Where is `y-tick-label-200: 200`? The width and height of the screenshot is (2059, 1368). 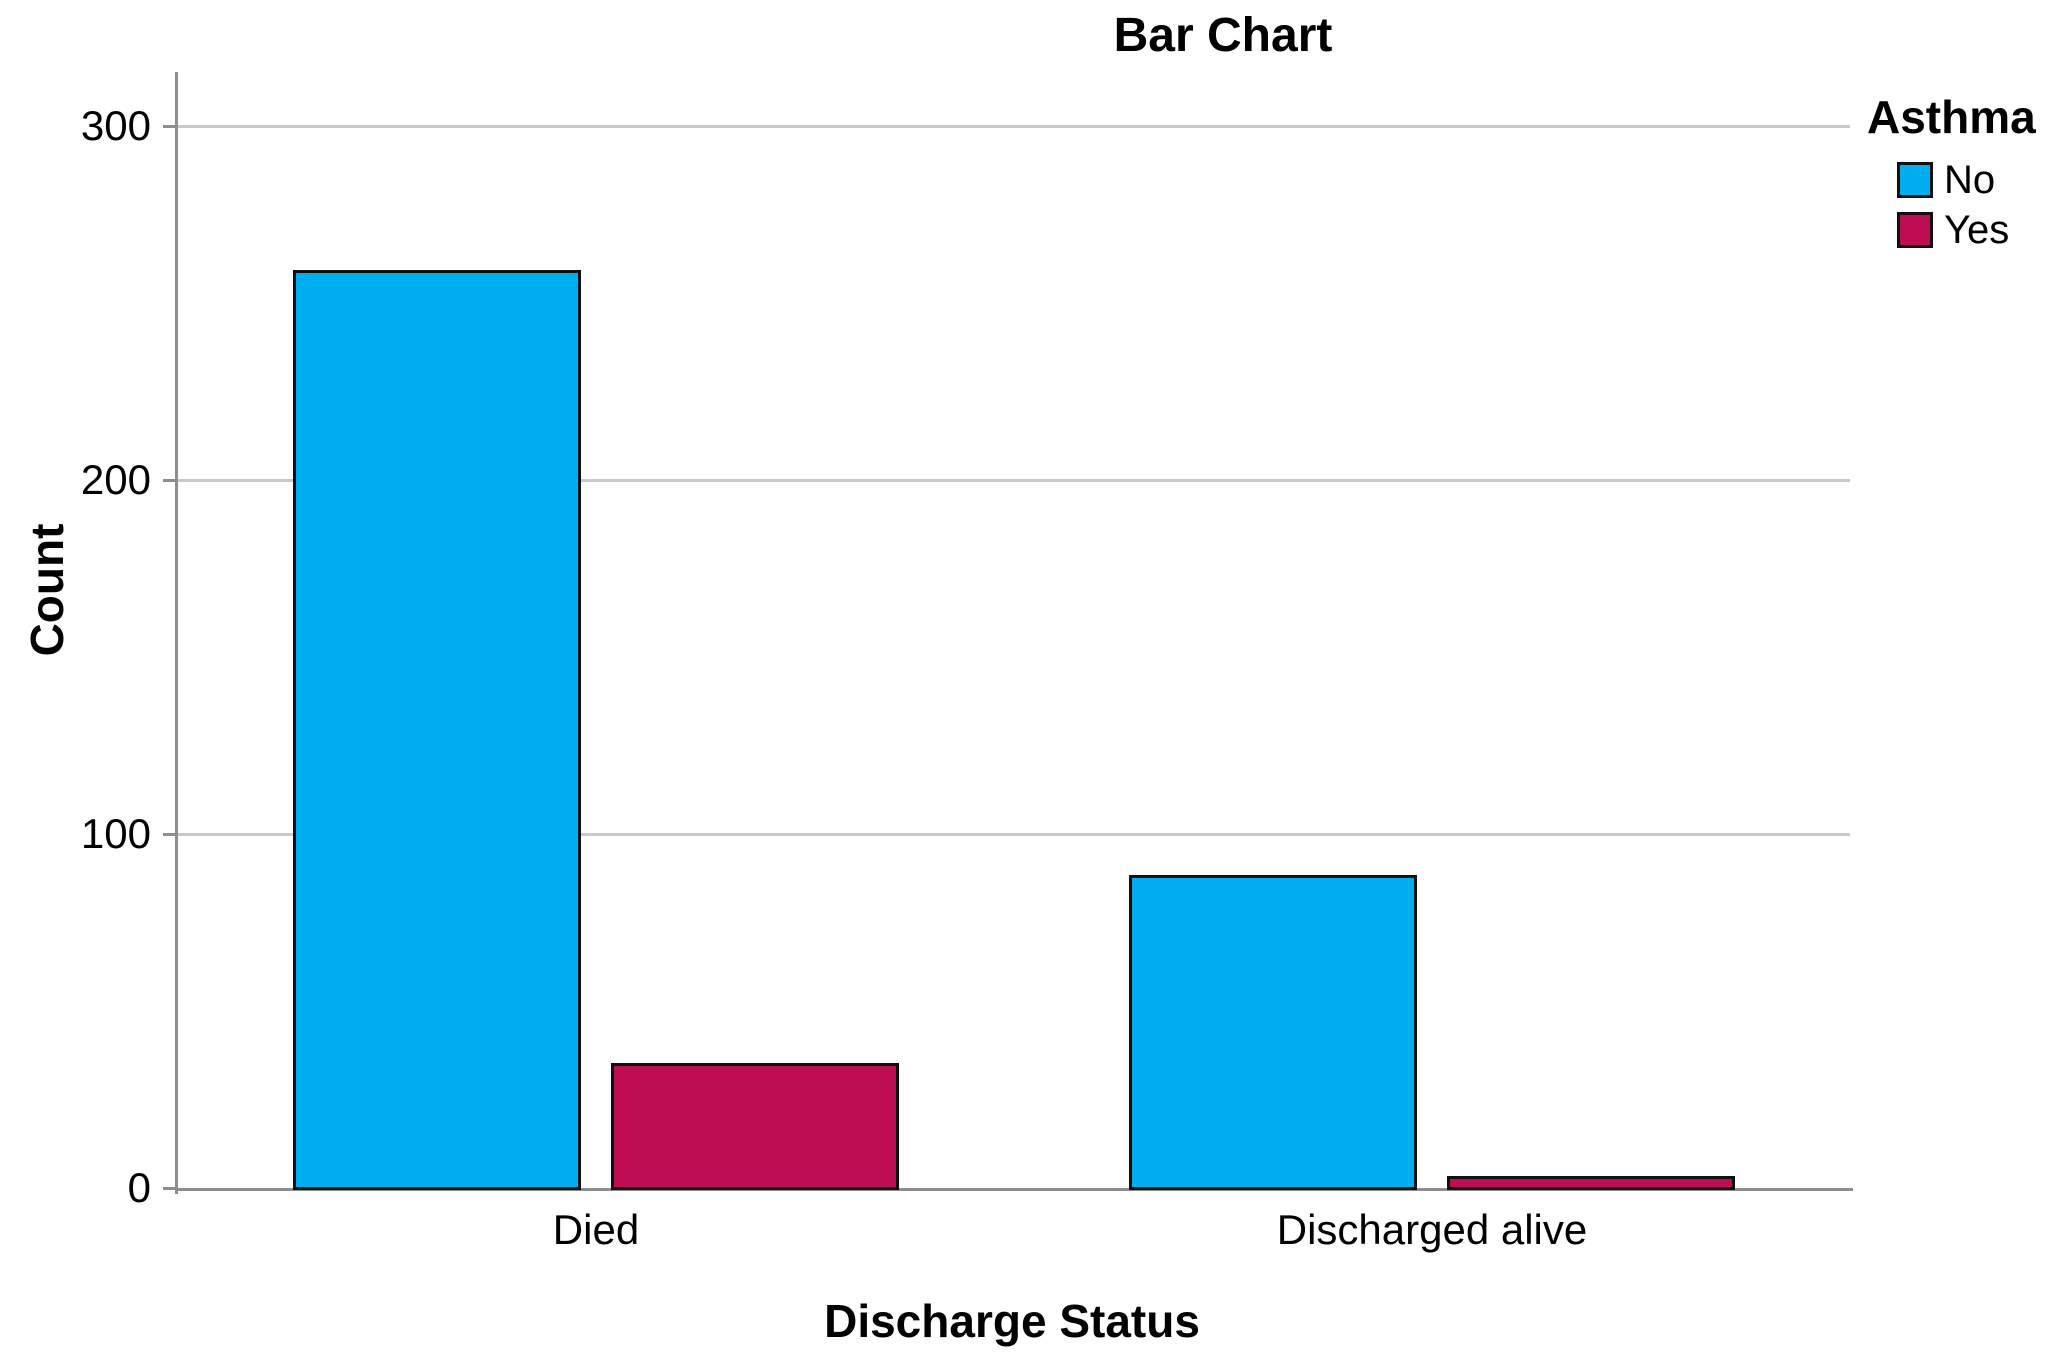
y-tick-label-200: 200 is located at coordinates (115, 479).